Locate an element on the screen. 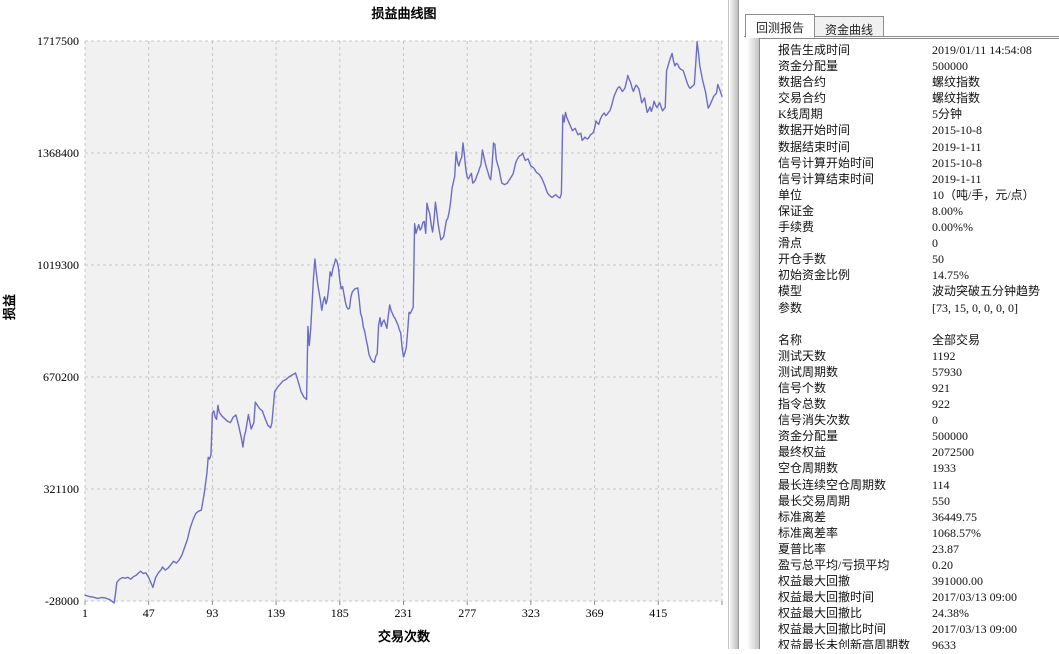 The width and height of the screenshot is (1059, 654). report-row-value: 24.38% is located at coordinates (950, 613).